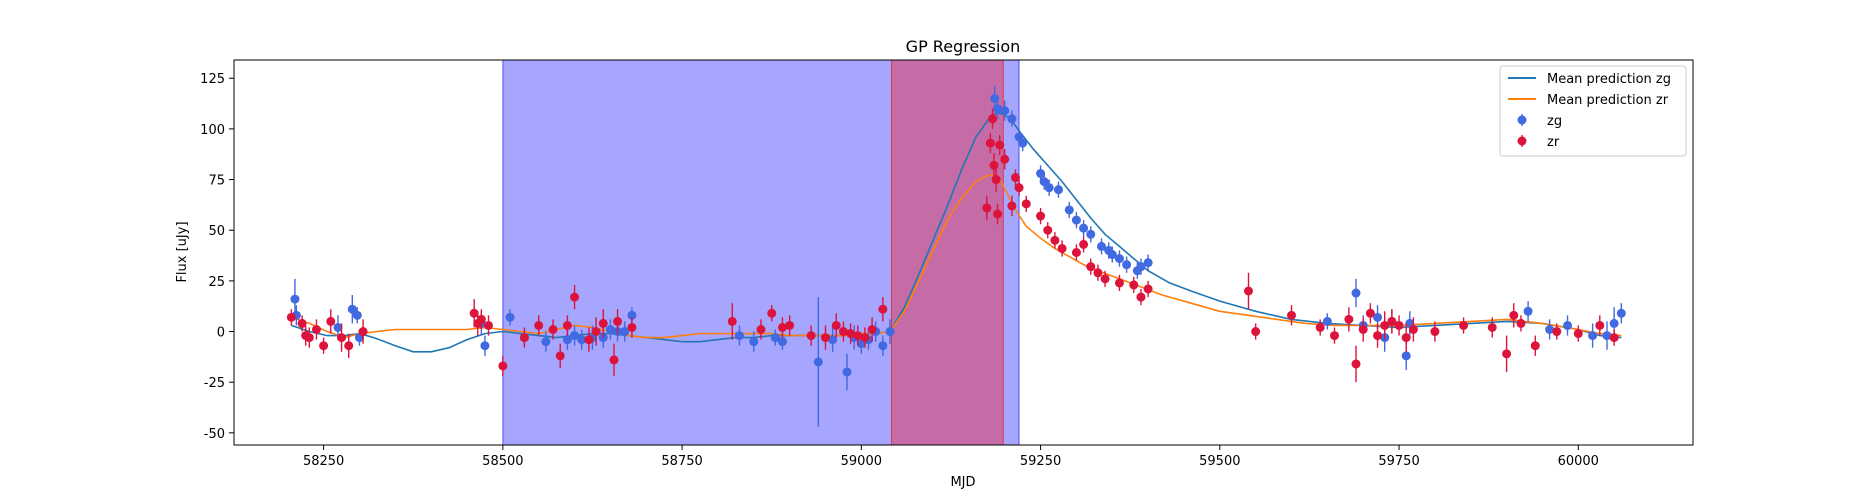  I want to click on x-tick-label: 59750, so click(1398, 461).